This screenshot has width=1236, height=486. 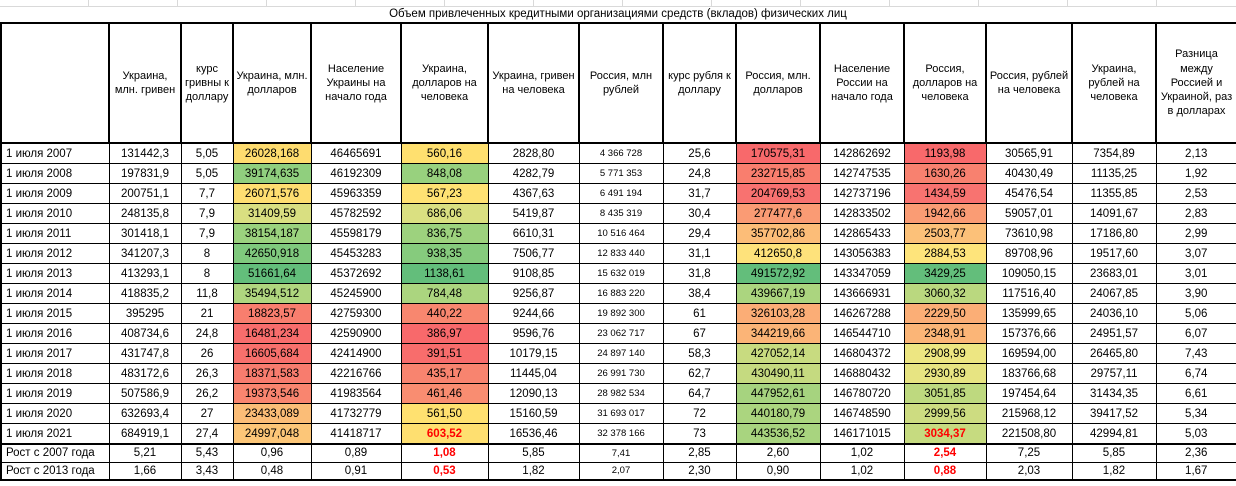 What do you see at coordinates (272, 253) in the screenshot?
I see `cell-ua-usd-mln: 42650,918` at bounding box center [272, 253].